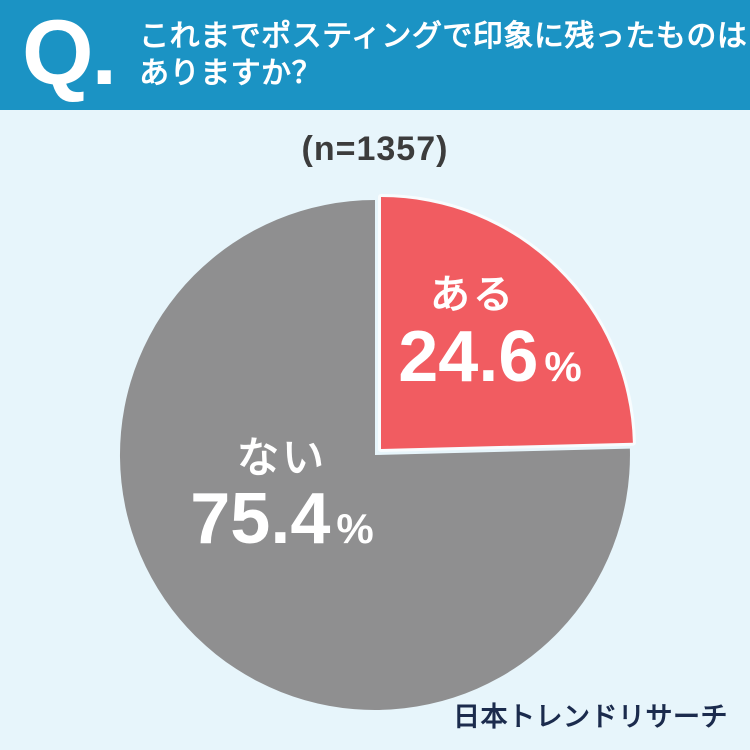  What do you see at coordinates (562, 366) in the screenshot?
I see `slice-aru-percent-sign: %` at bounding box center [562, 366].